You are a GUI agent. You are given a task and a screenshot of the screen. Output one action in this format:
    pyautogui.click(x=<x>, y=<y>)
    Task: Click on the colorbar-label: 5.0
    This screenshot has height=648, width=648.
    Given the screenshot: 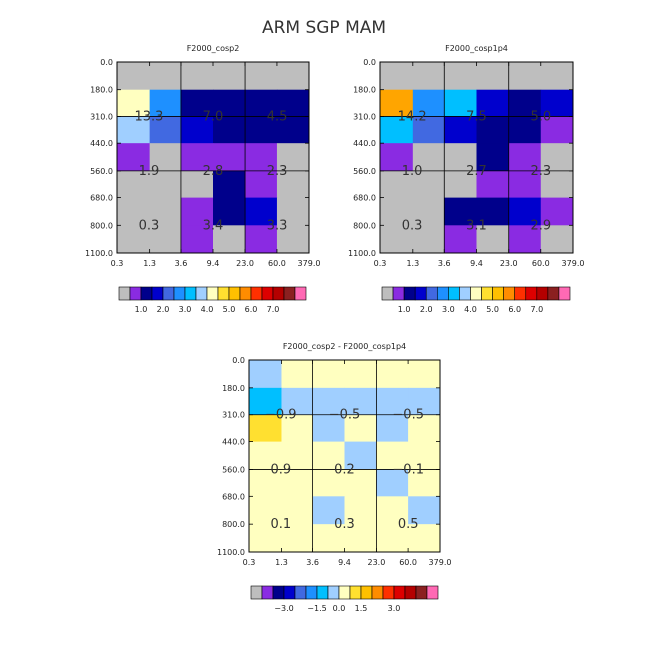 What is the action you would take?
    pyautogui.click(x=229, y=309)
    